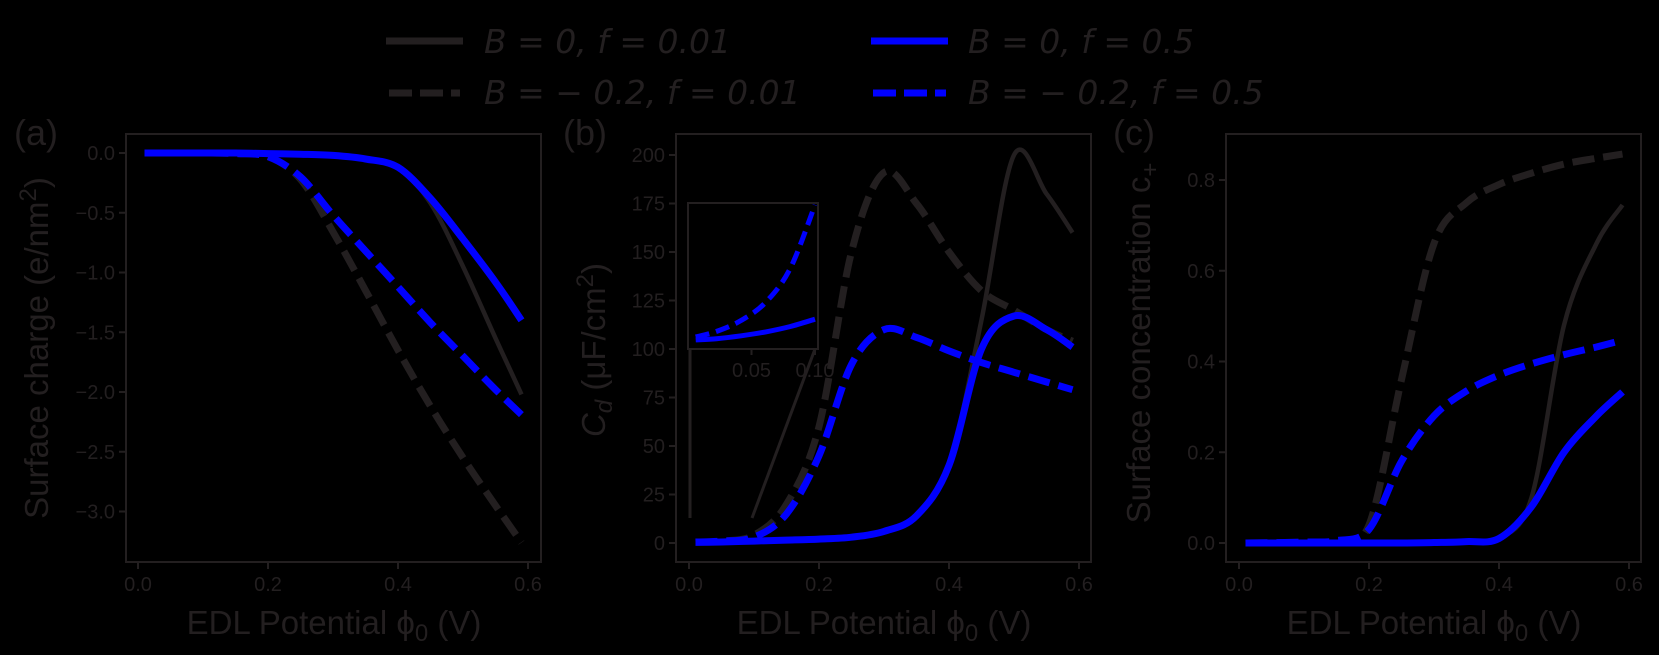  Describe the element at coordinates (1116, 92) in the screenshot. I see `legend-label-3: B = − 0.2, f = 0.5` at that location.